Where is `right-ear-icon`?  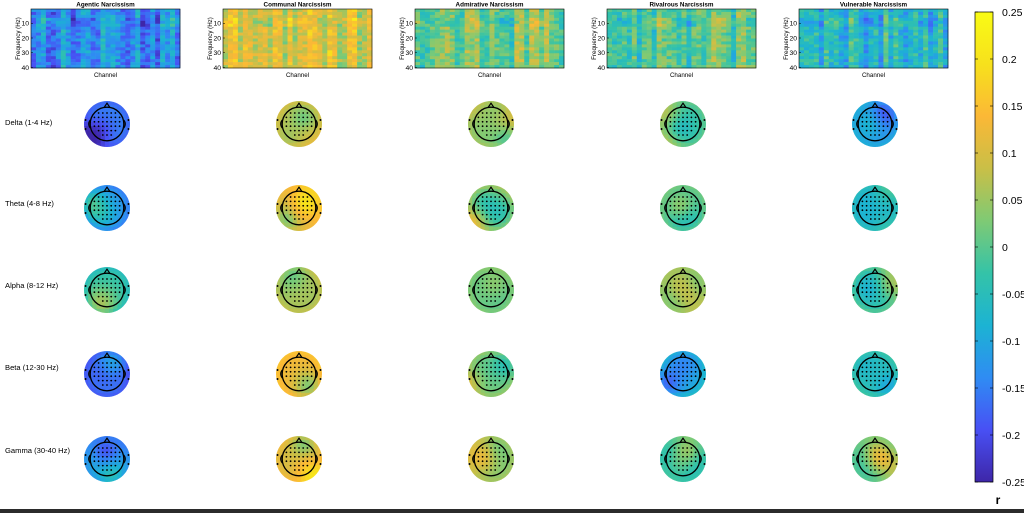
right-ear-icon is located at coordinates (316, 124).